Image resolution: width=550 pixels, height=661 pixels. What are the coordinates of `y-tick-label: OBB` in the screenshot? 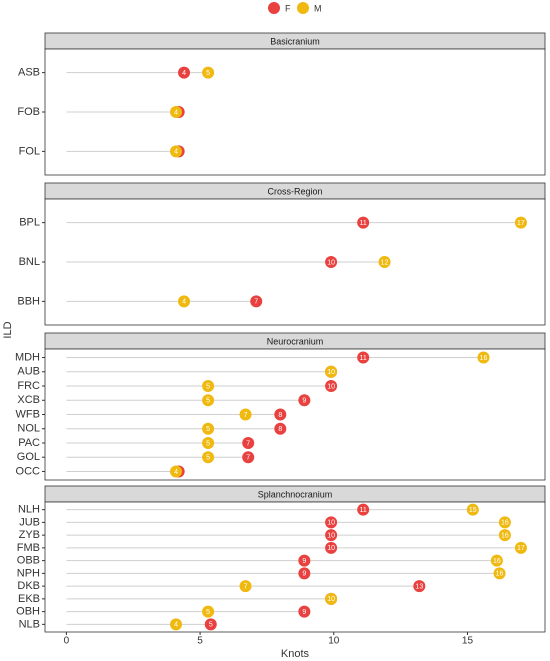 It's located at (28, 561).